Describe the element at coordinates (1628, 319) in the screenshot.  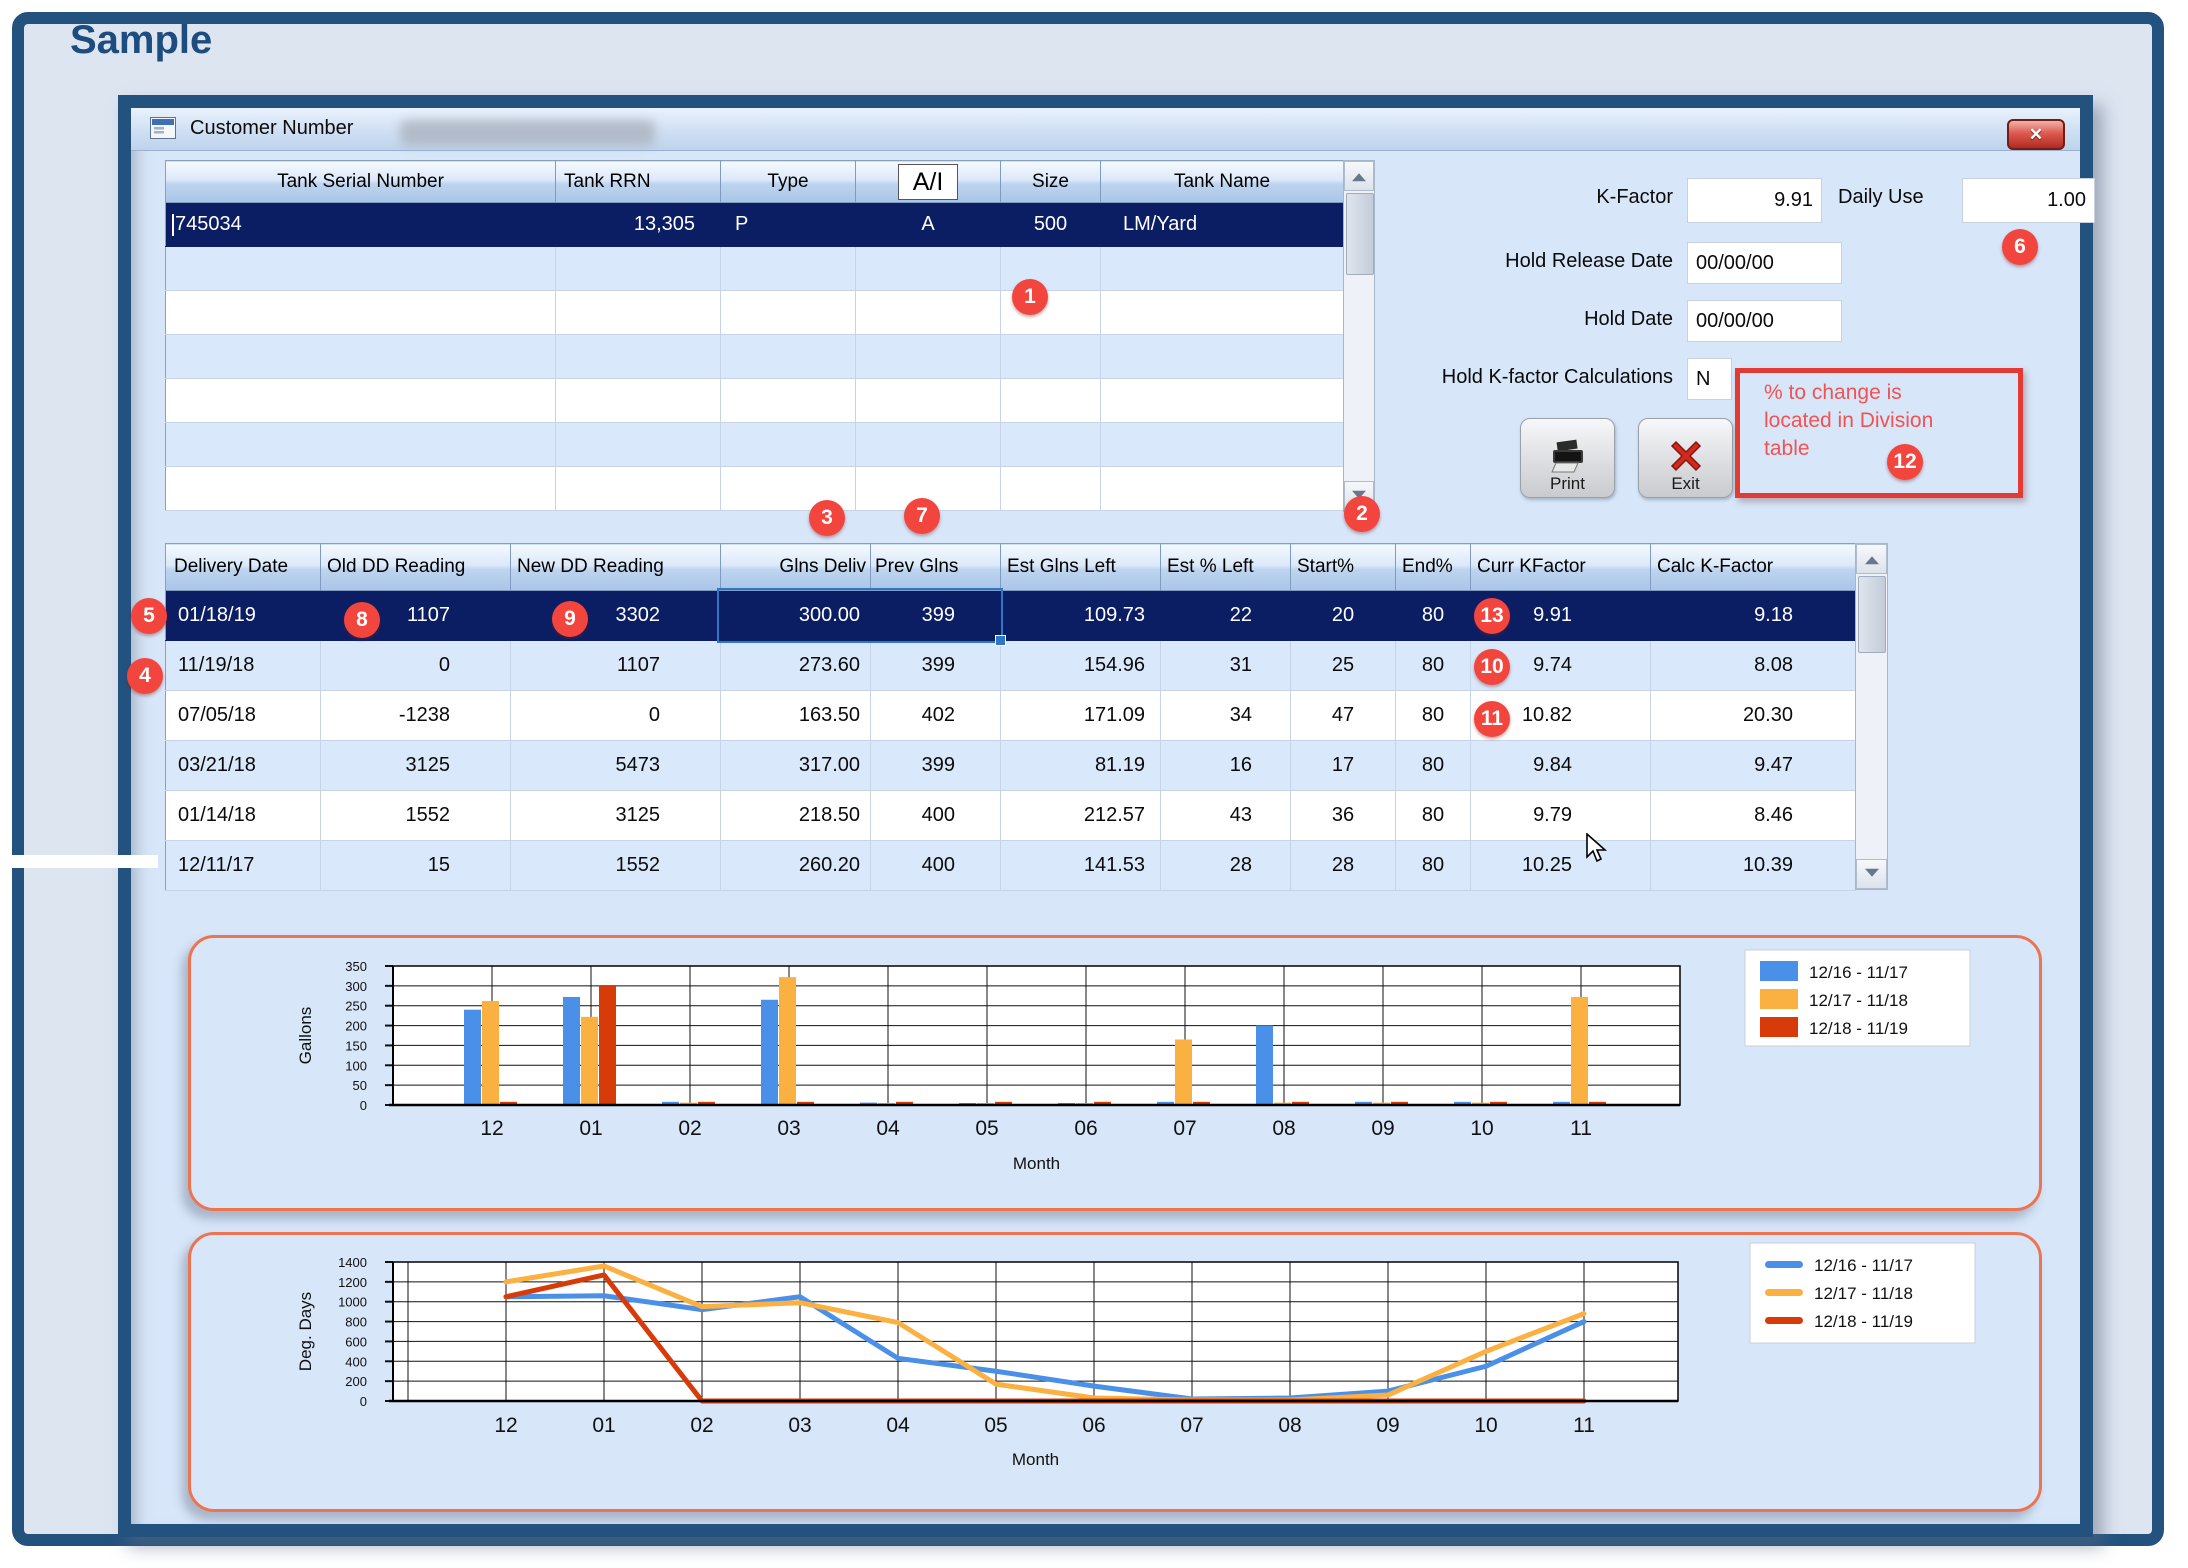
I see `hold-date-label: Hold Date` at that location.